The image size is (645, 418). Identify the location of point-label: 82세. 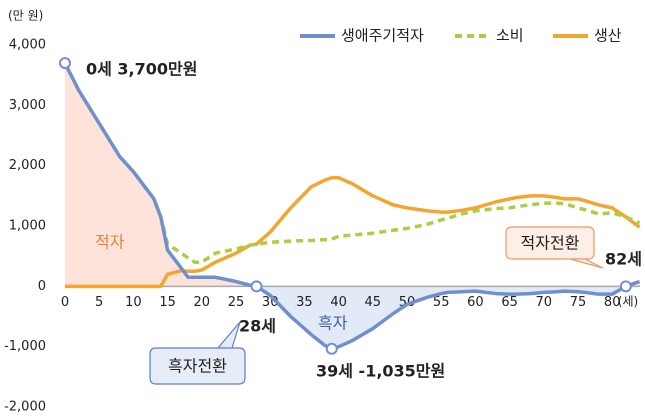
(623, 259).